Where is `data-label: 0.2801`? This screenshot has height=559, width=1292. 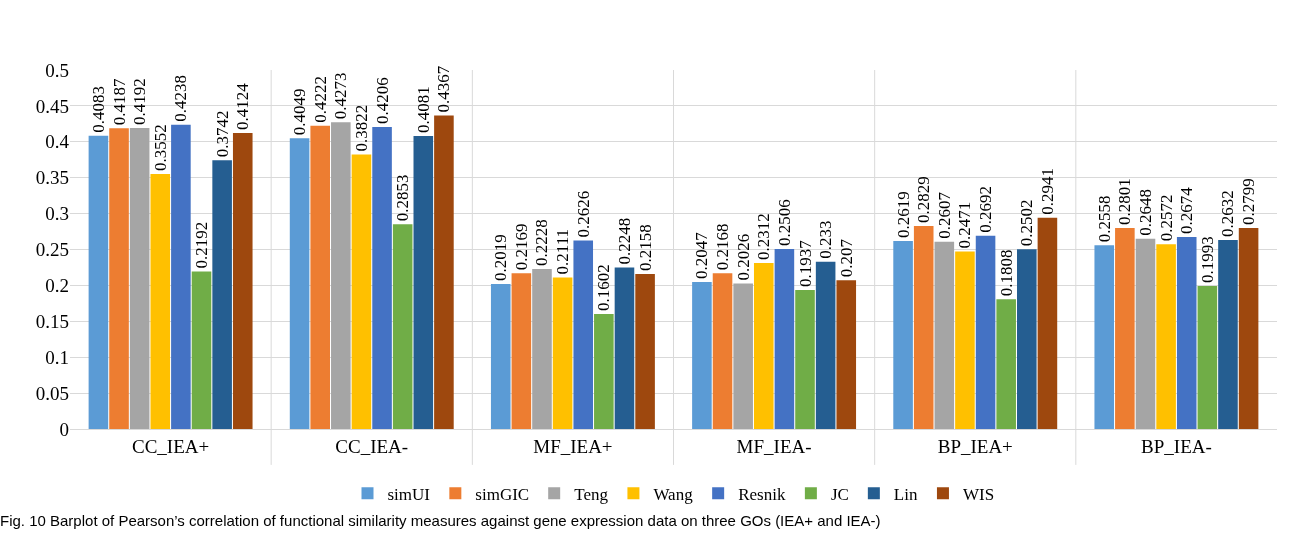 data-label: 0.2801 is located at coordinates (1125, 201).